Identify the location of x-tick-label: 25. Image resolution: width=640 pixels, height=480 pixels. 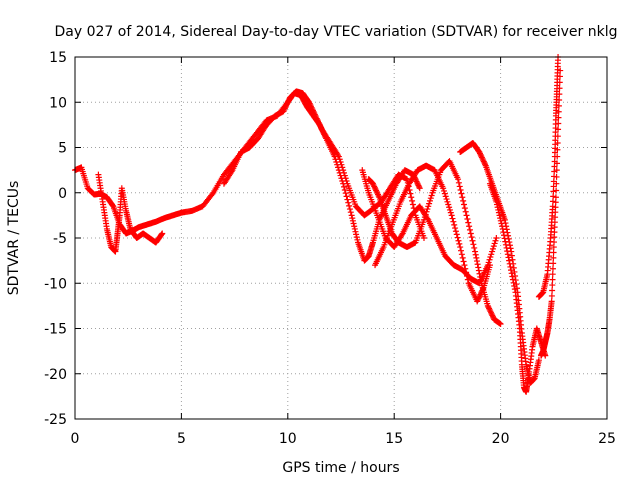
(607, 439).